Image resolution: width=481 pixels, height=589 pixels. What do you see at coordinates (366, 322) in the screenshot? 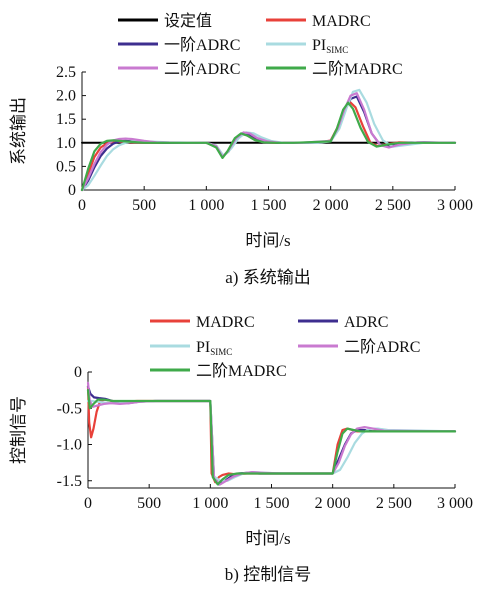
I see `legend-label-adrc-b: ADRC` at bounding box center [366, 322].